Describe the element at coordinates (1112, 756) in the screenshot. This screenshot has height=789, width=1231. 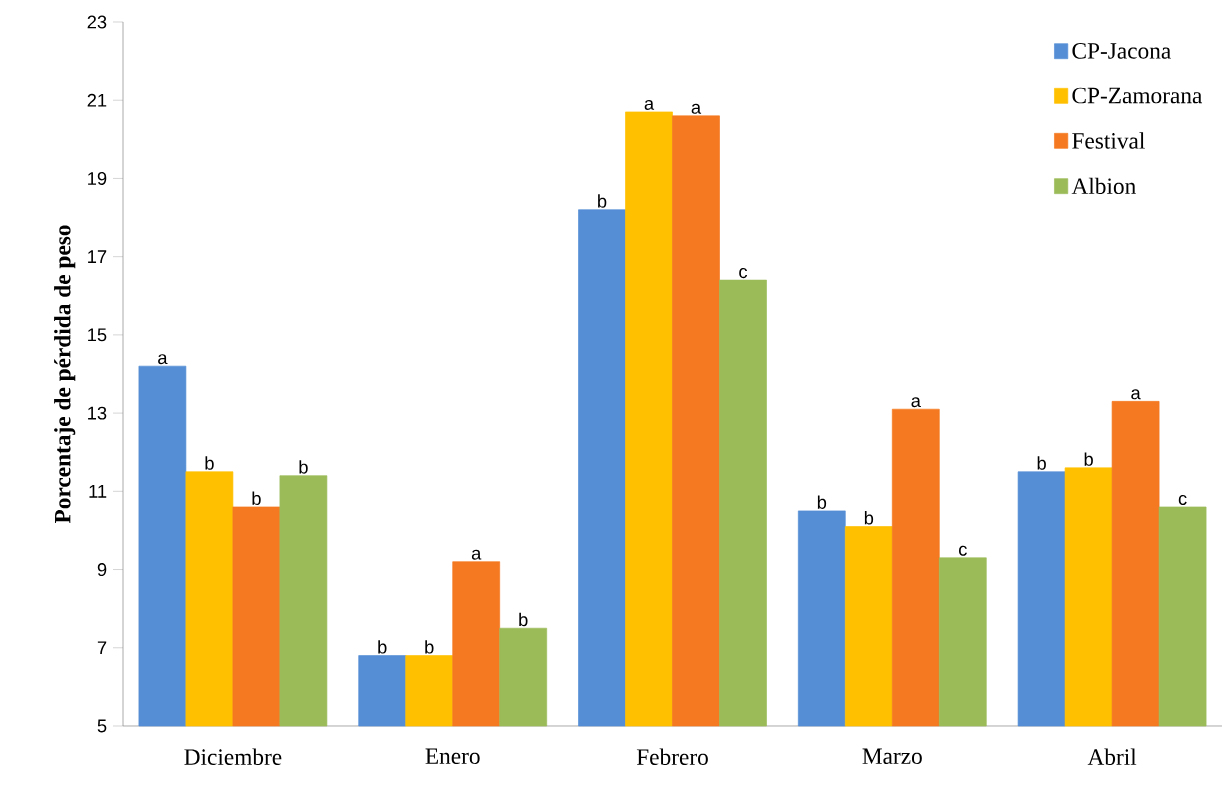
I see `x-tick-label: Abril` at that location.